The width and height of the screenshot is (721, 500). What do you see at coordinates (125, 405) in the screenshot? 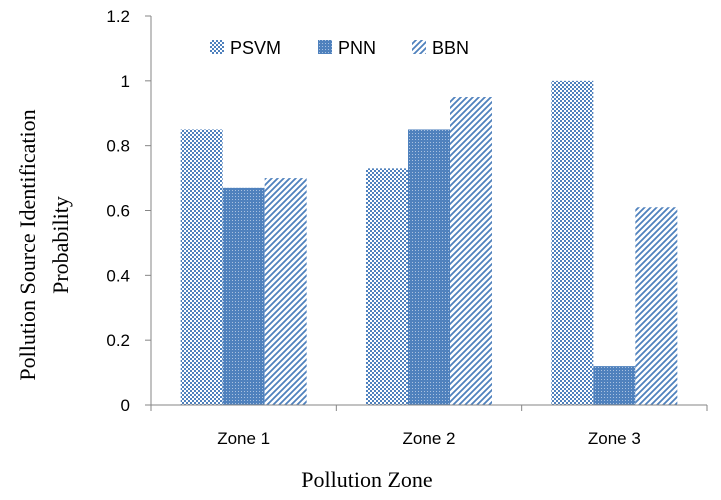
I see `y-tick-label: 0` at bounding box center [125, 405].